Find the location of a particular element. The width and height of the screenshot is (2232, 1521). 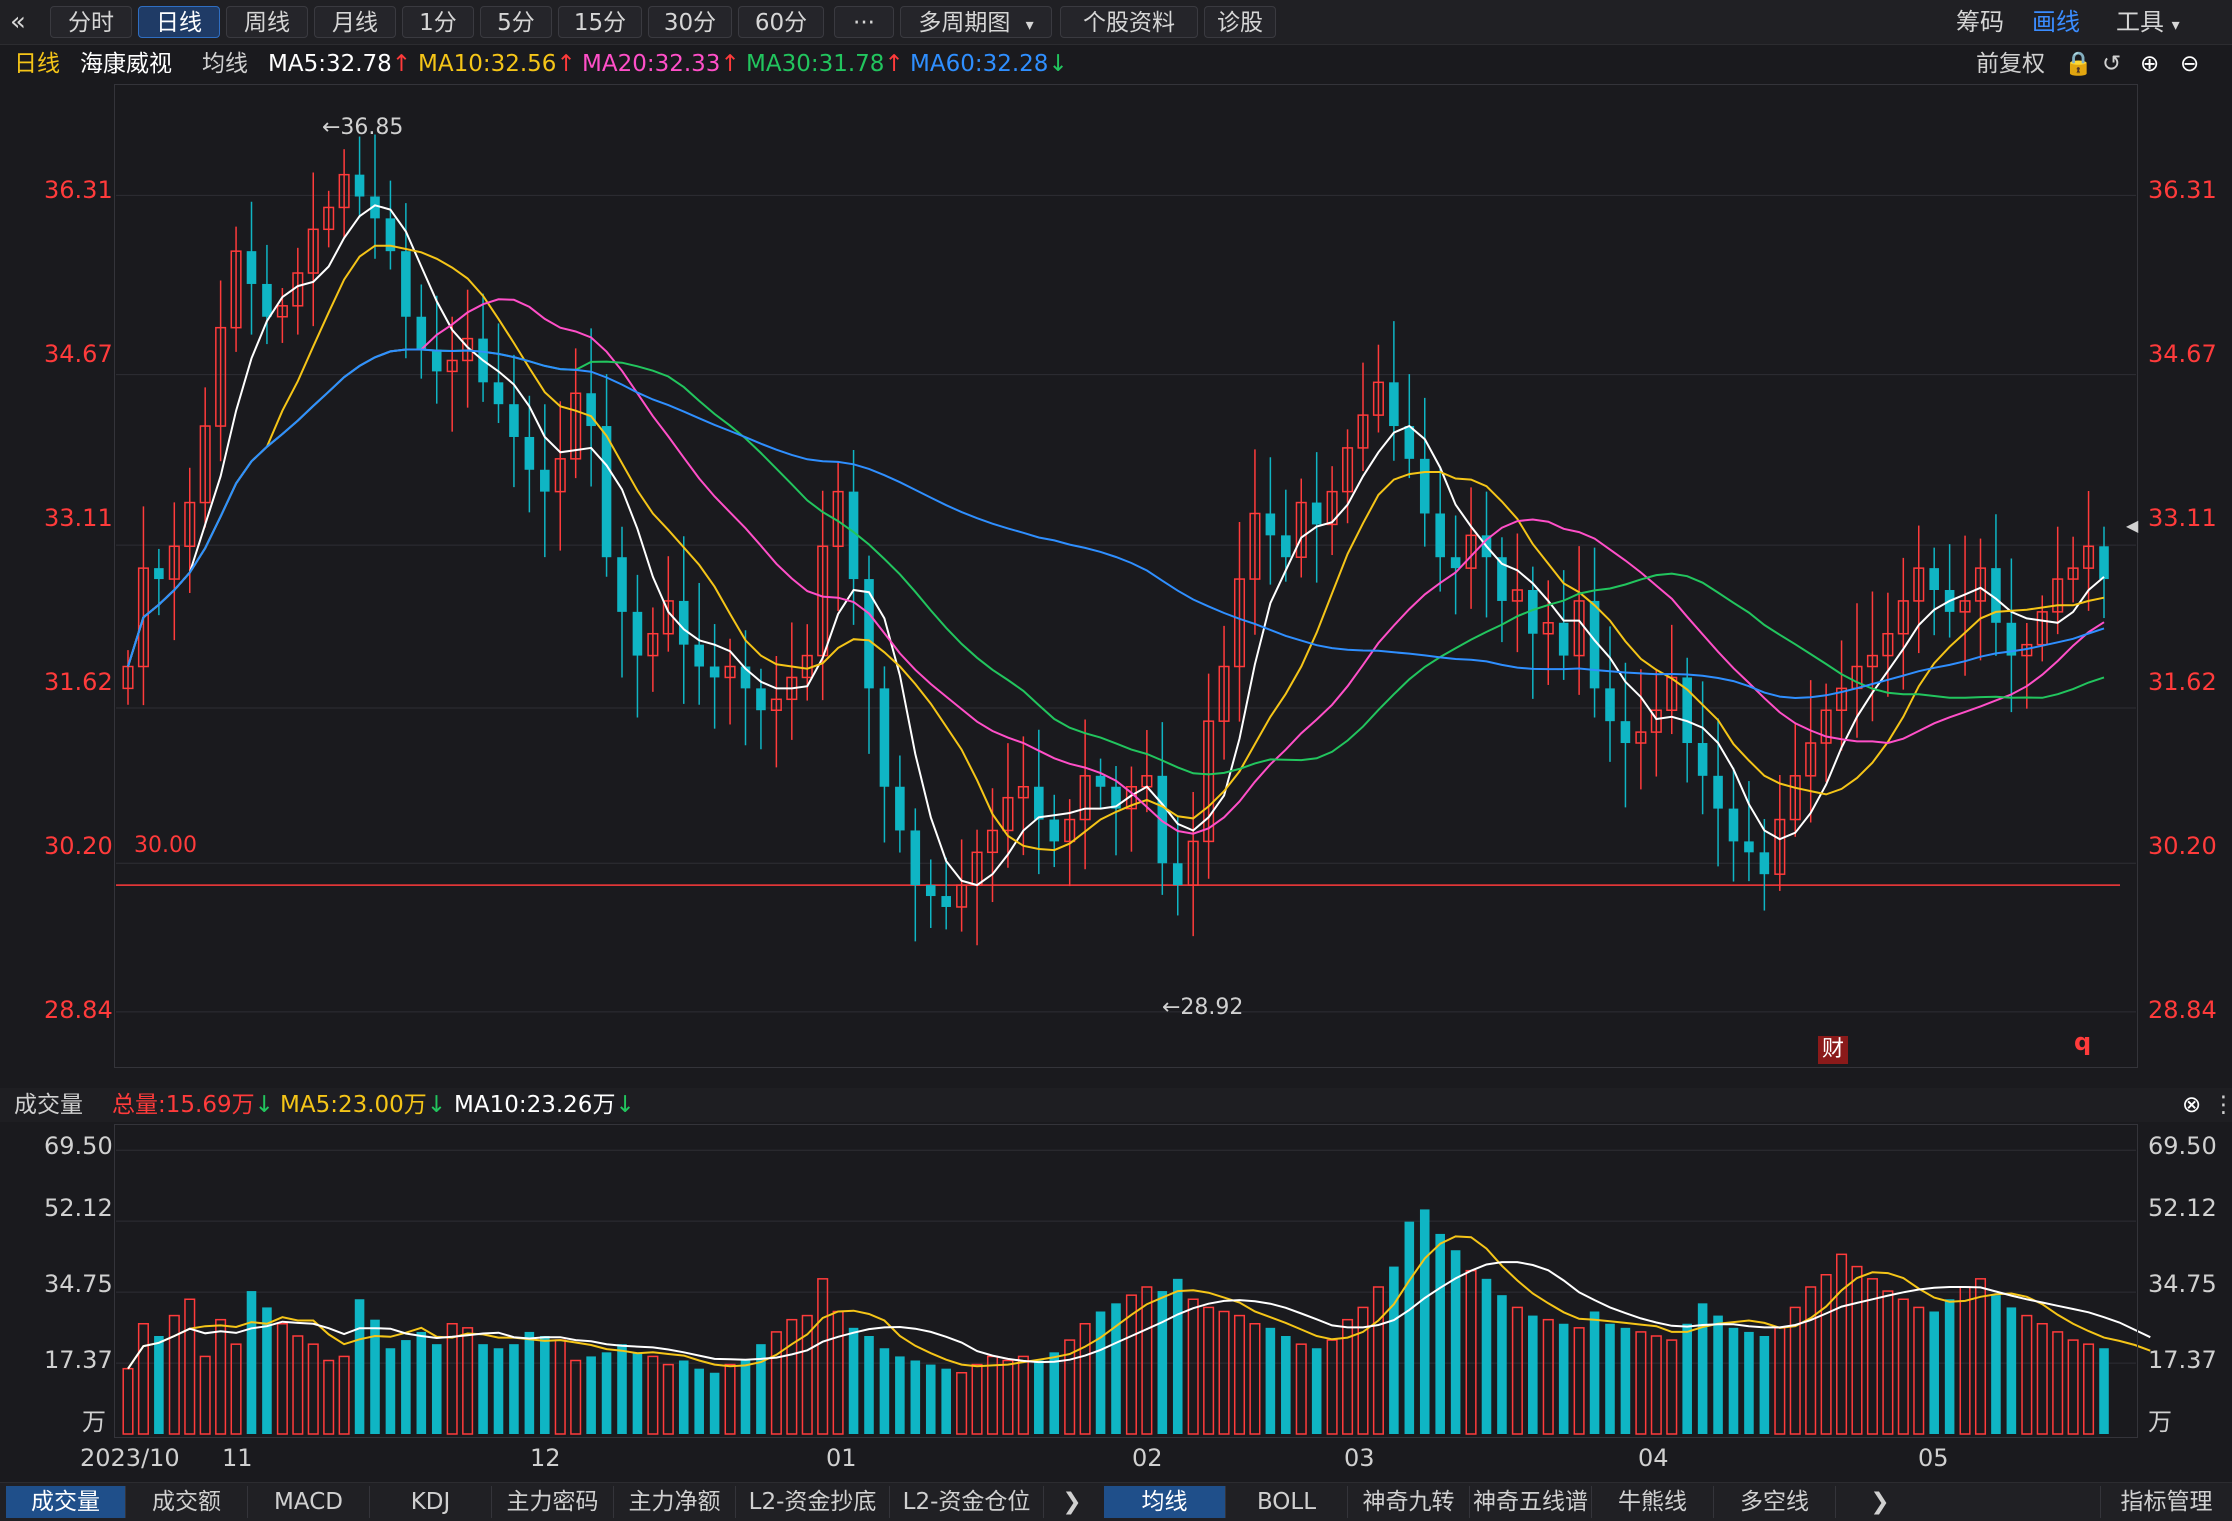

high-price-label: ←36.85 is located at coordinates (363, 127).